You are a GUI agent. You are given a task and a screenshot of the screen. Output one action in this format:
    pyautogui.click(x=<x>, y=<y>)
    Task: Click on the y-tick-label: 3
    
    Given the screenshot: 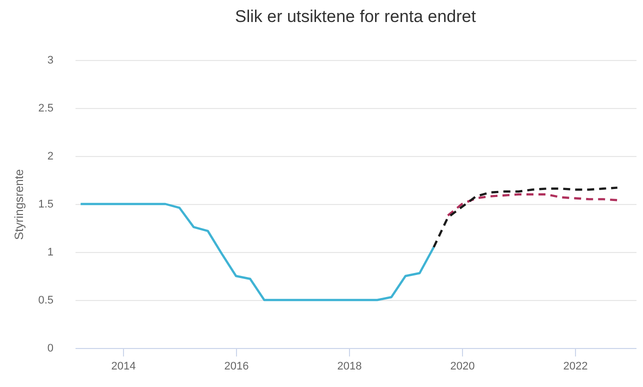 What is the action you would take?
    pyautogui.click(x=50, y=60)
    